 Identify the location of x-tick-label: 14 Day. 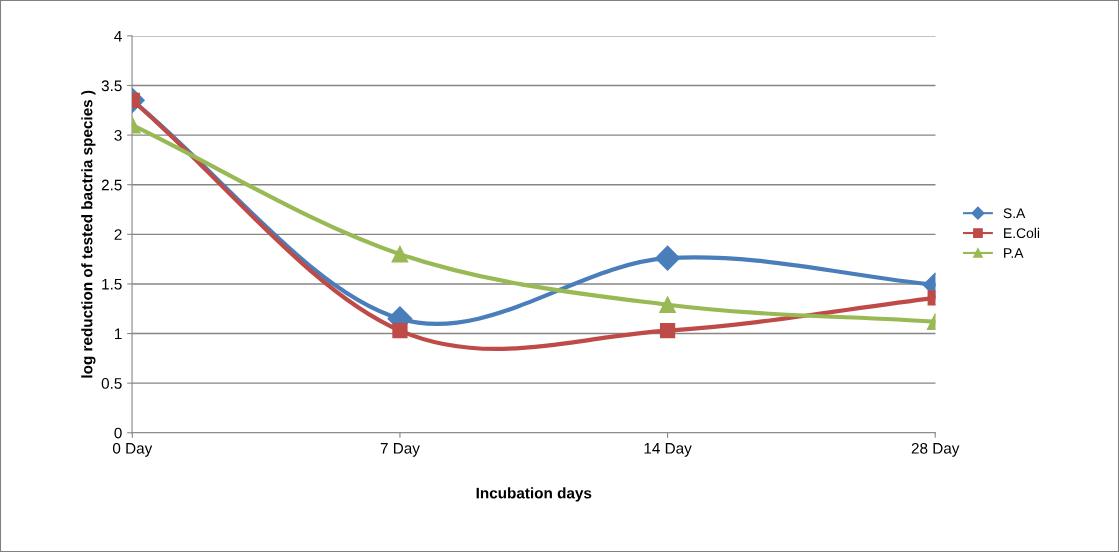
(668, 450).